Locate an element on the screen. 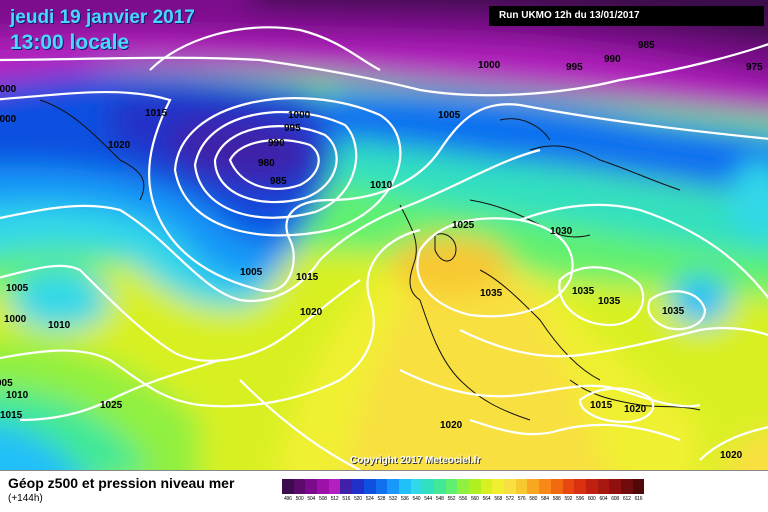  legend-cell: 508 is located at coordinates (323, 490).